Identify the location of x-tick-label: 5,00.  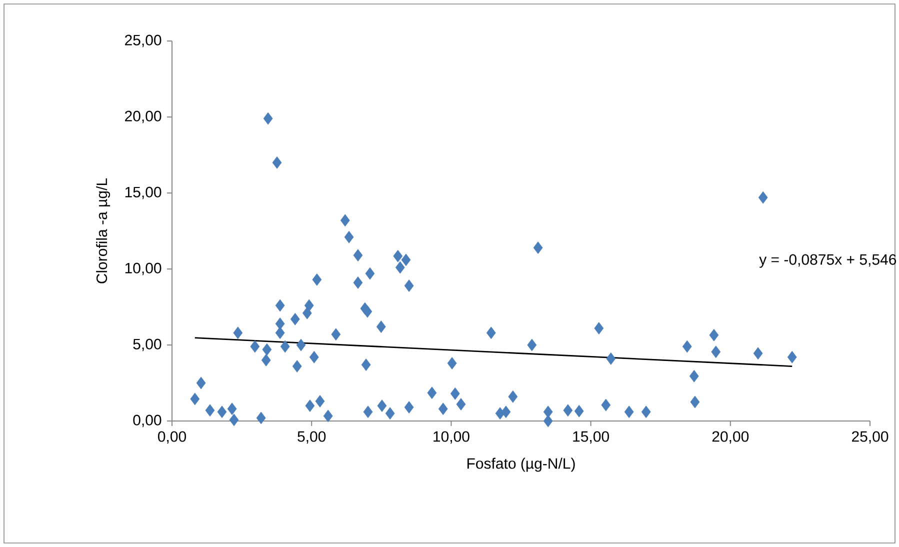
(312, 437).